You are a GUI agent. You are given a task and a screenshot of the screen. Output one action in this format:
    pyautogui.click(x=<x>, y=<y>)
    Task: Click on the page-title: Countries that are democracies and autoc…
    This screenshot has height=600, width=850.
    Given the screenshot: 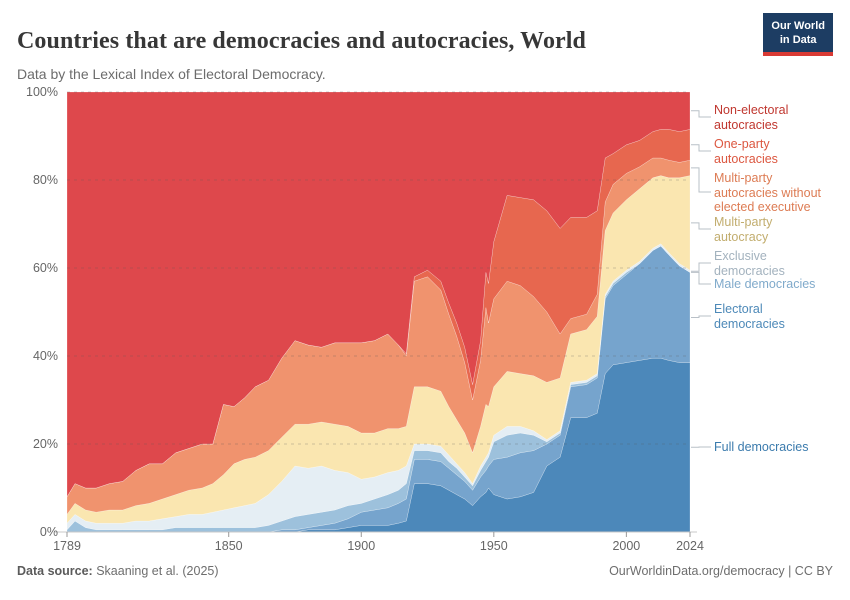 What is the action you would take?
    pyautogui.click(x=302, y=41)
    